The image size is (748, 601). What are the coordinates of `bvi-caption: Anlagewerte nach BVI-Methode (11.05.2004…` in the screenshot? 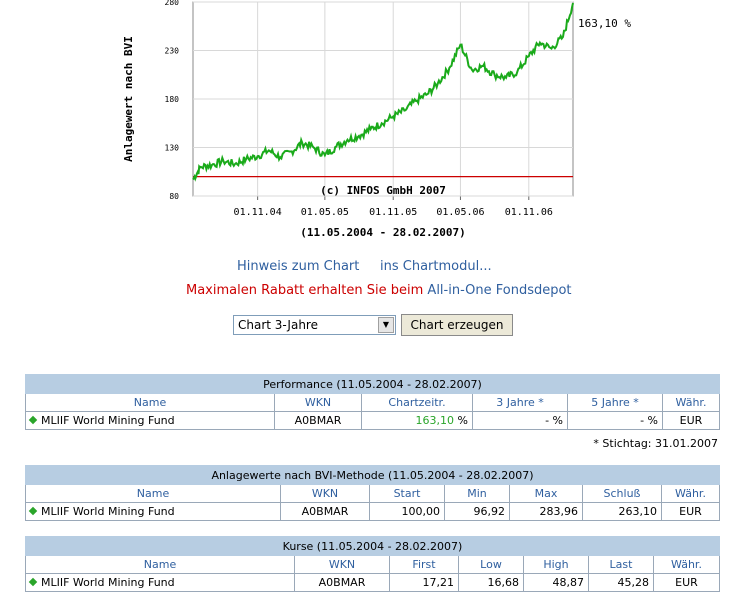 It's located at (372, 475).